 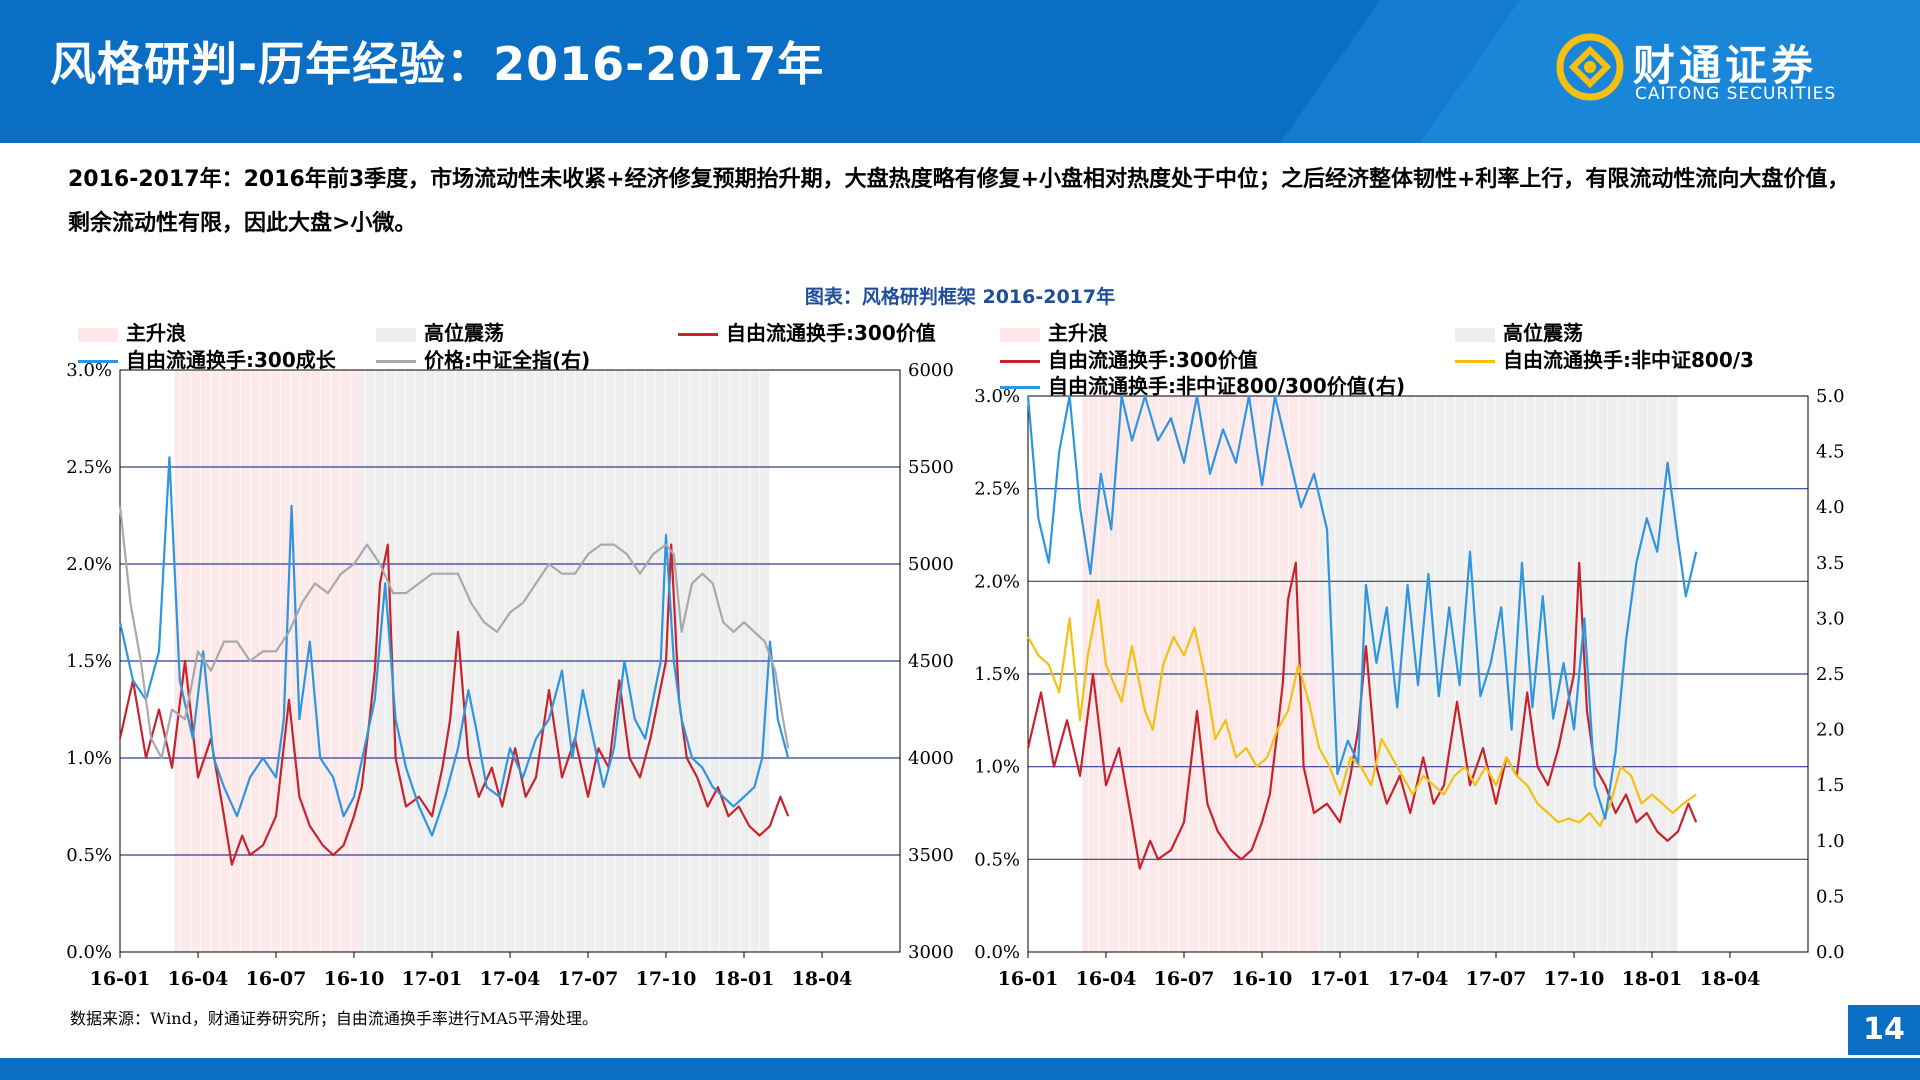 What do you see at coordinates (1830, 730) in the screenshot?
I see `y-right-tick-label: 2.0` at bounding box center [1830, 730].